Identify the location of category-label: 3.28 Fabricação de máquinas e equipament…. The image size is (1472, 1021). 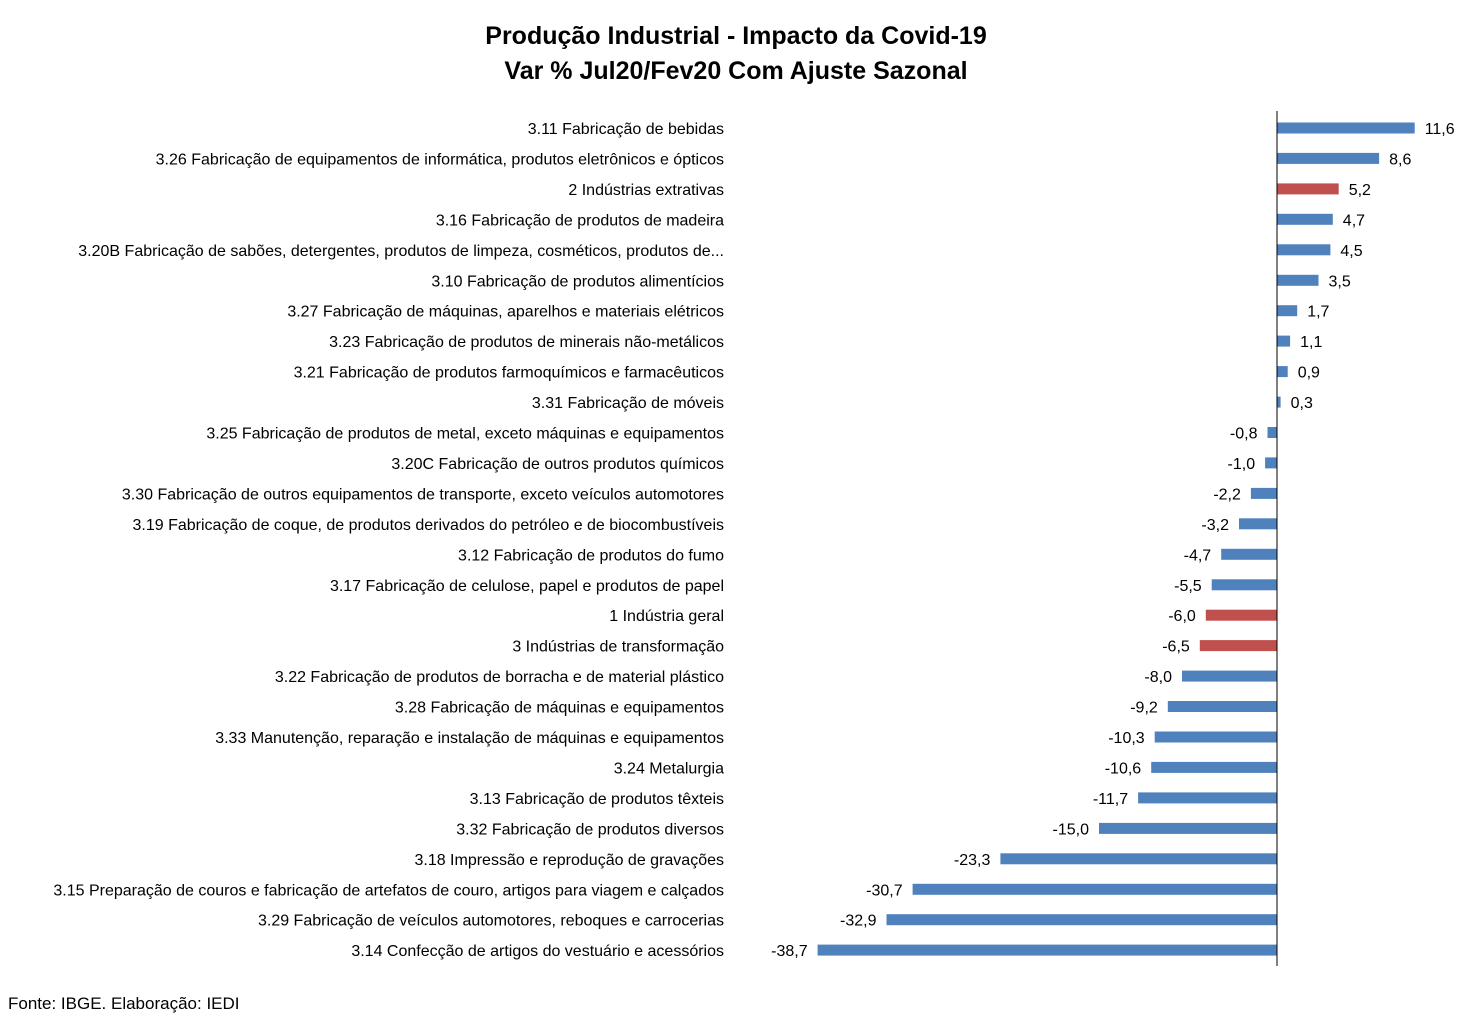
(559, 708).